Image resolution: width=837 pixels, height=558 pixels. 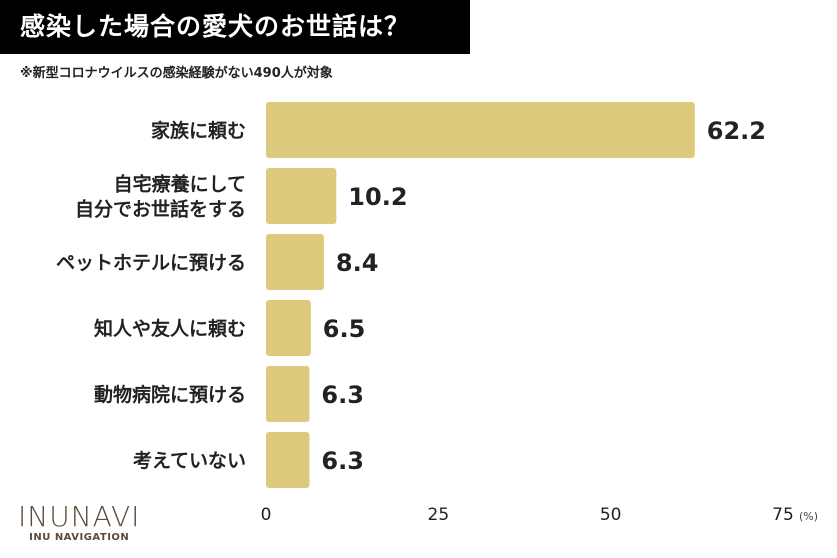 I want to click on x-tick-label: 75, so click(x=783, y=515).